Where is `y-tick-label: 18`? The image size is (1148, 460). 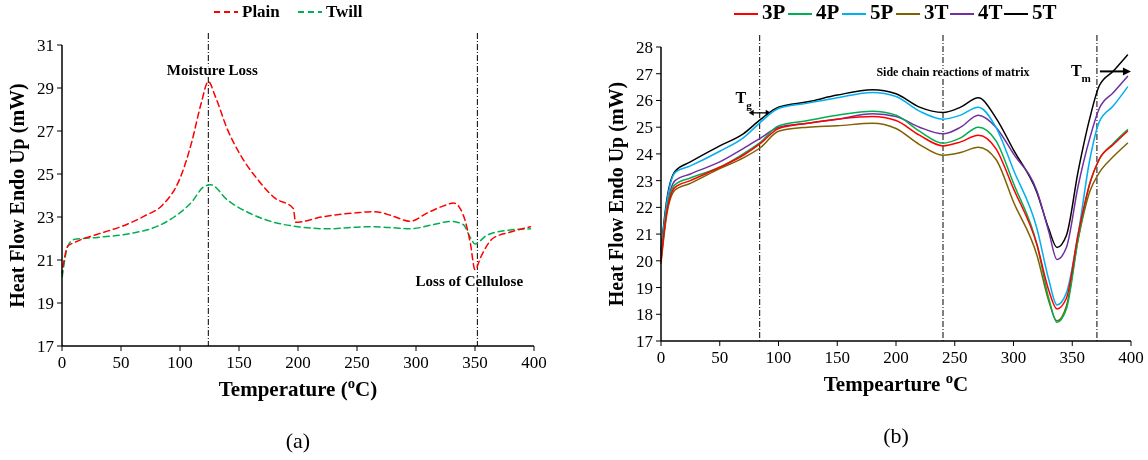 y-tick-label: 18 is located at coordinates (644, 315).